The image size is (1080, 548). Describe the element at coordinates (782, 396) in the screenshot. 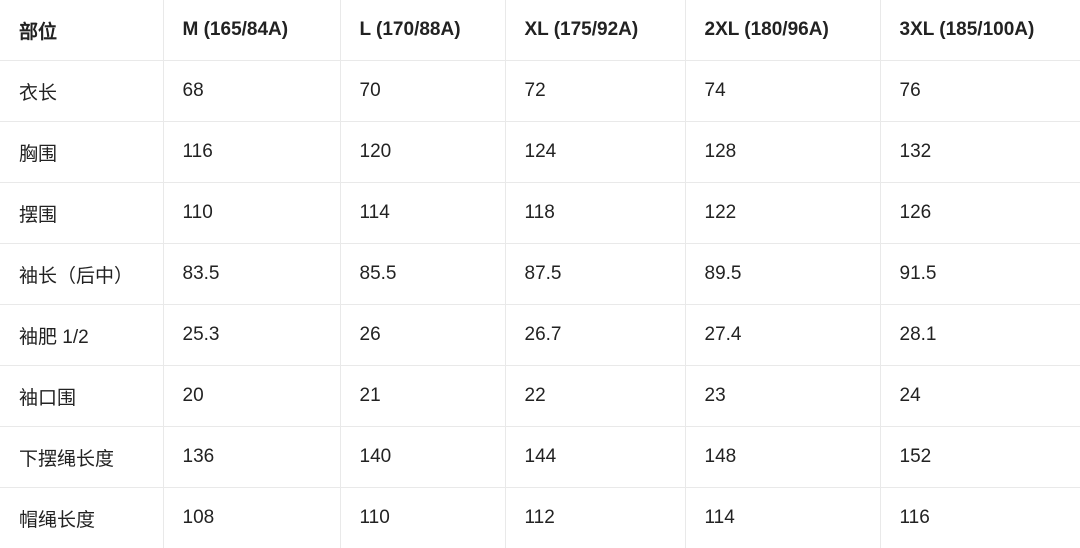

I see `size-value: 23` at that location.